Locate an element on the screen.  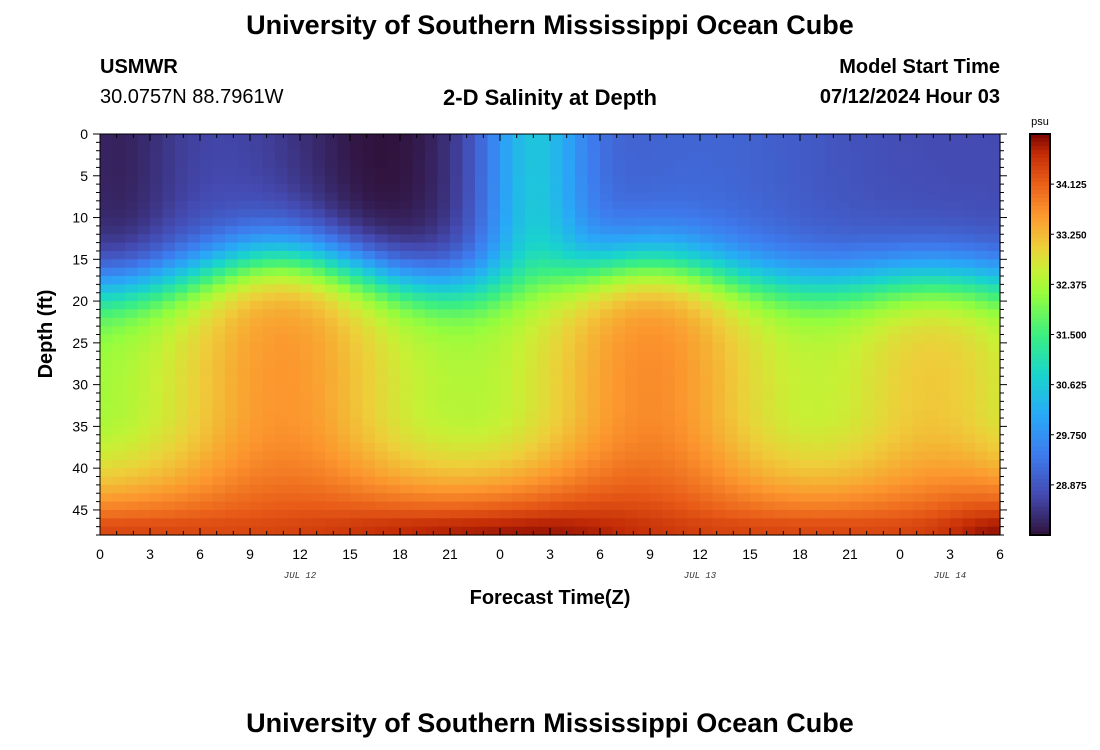
x-tick-label: 3 is located at coordinates (950, 554).